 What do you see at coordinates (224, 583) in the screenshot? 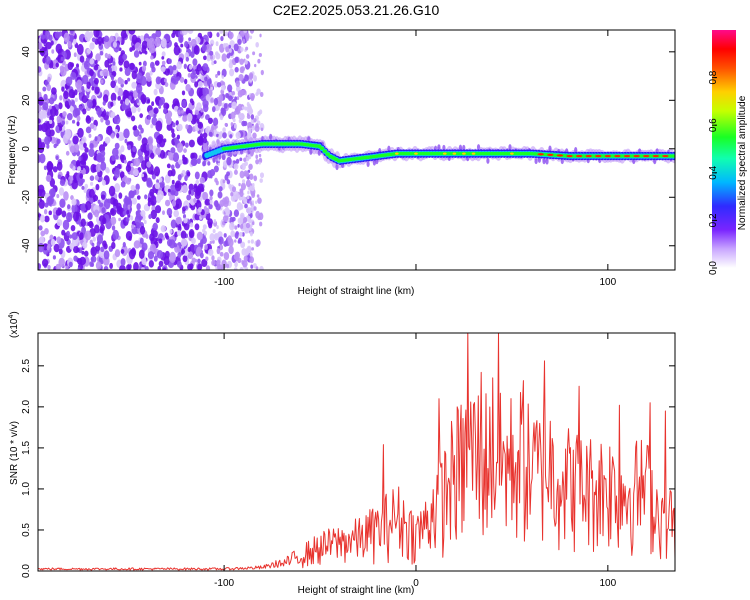
I see `snr-x-tick-label: -100` at bounding box center [224, 583].